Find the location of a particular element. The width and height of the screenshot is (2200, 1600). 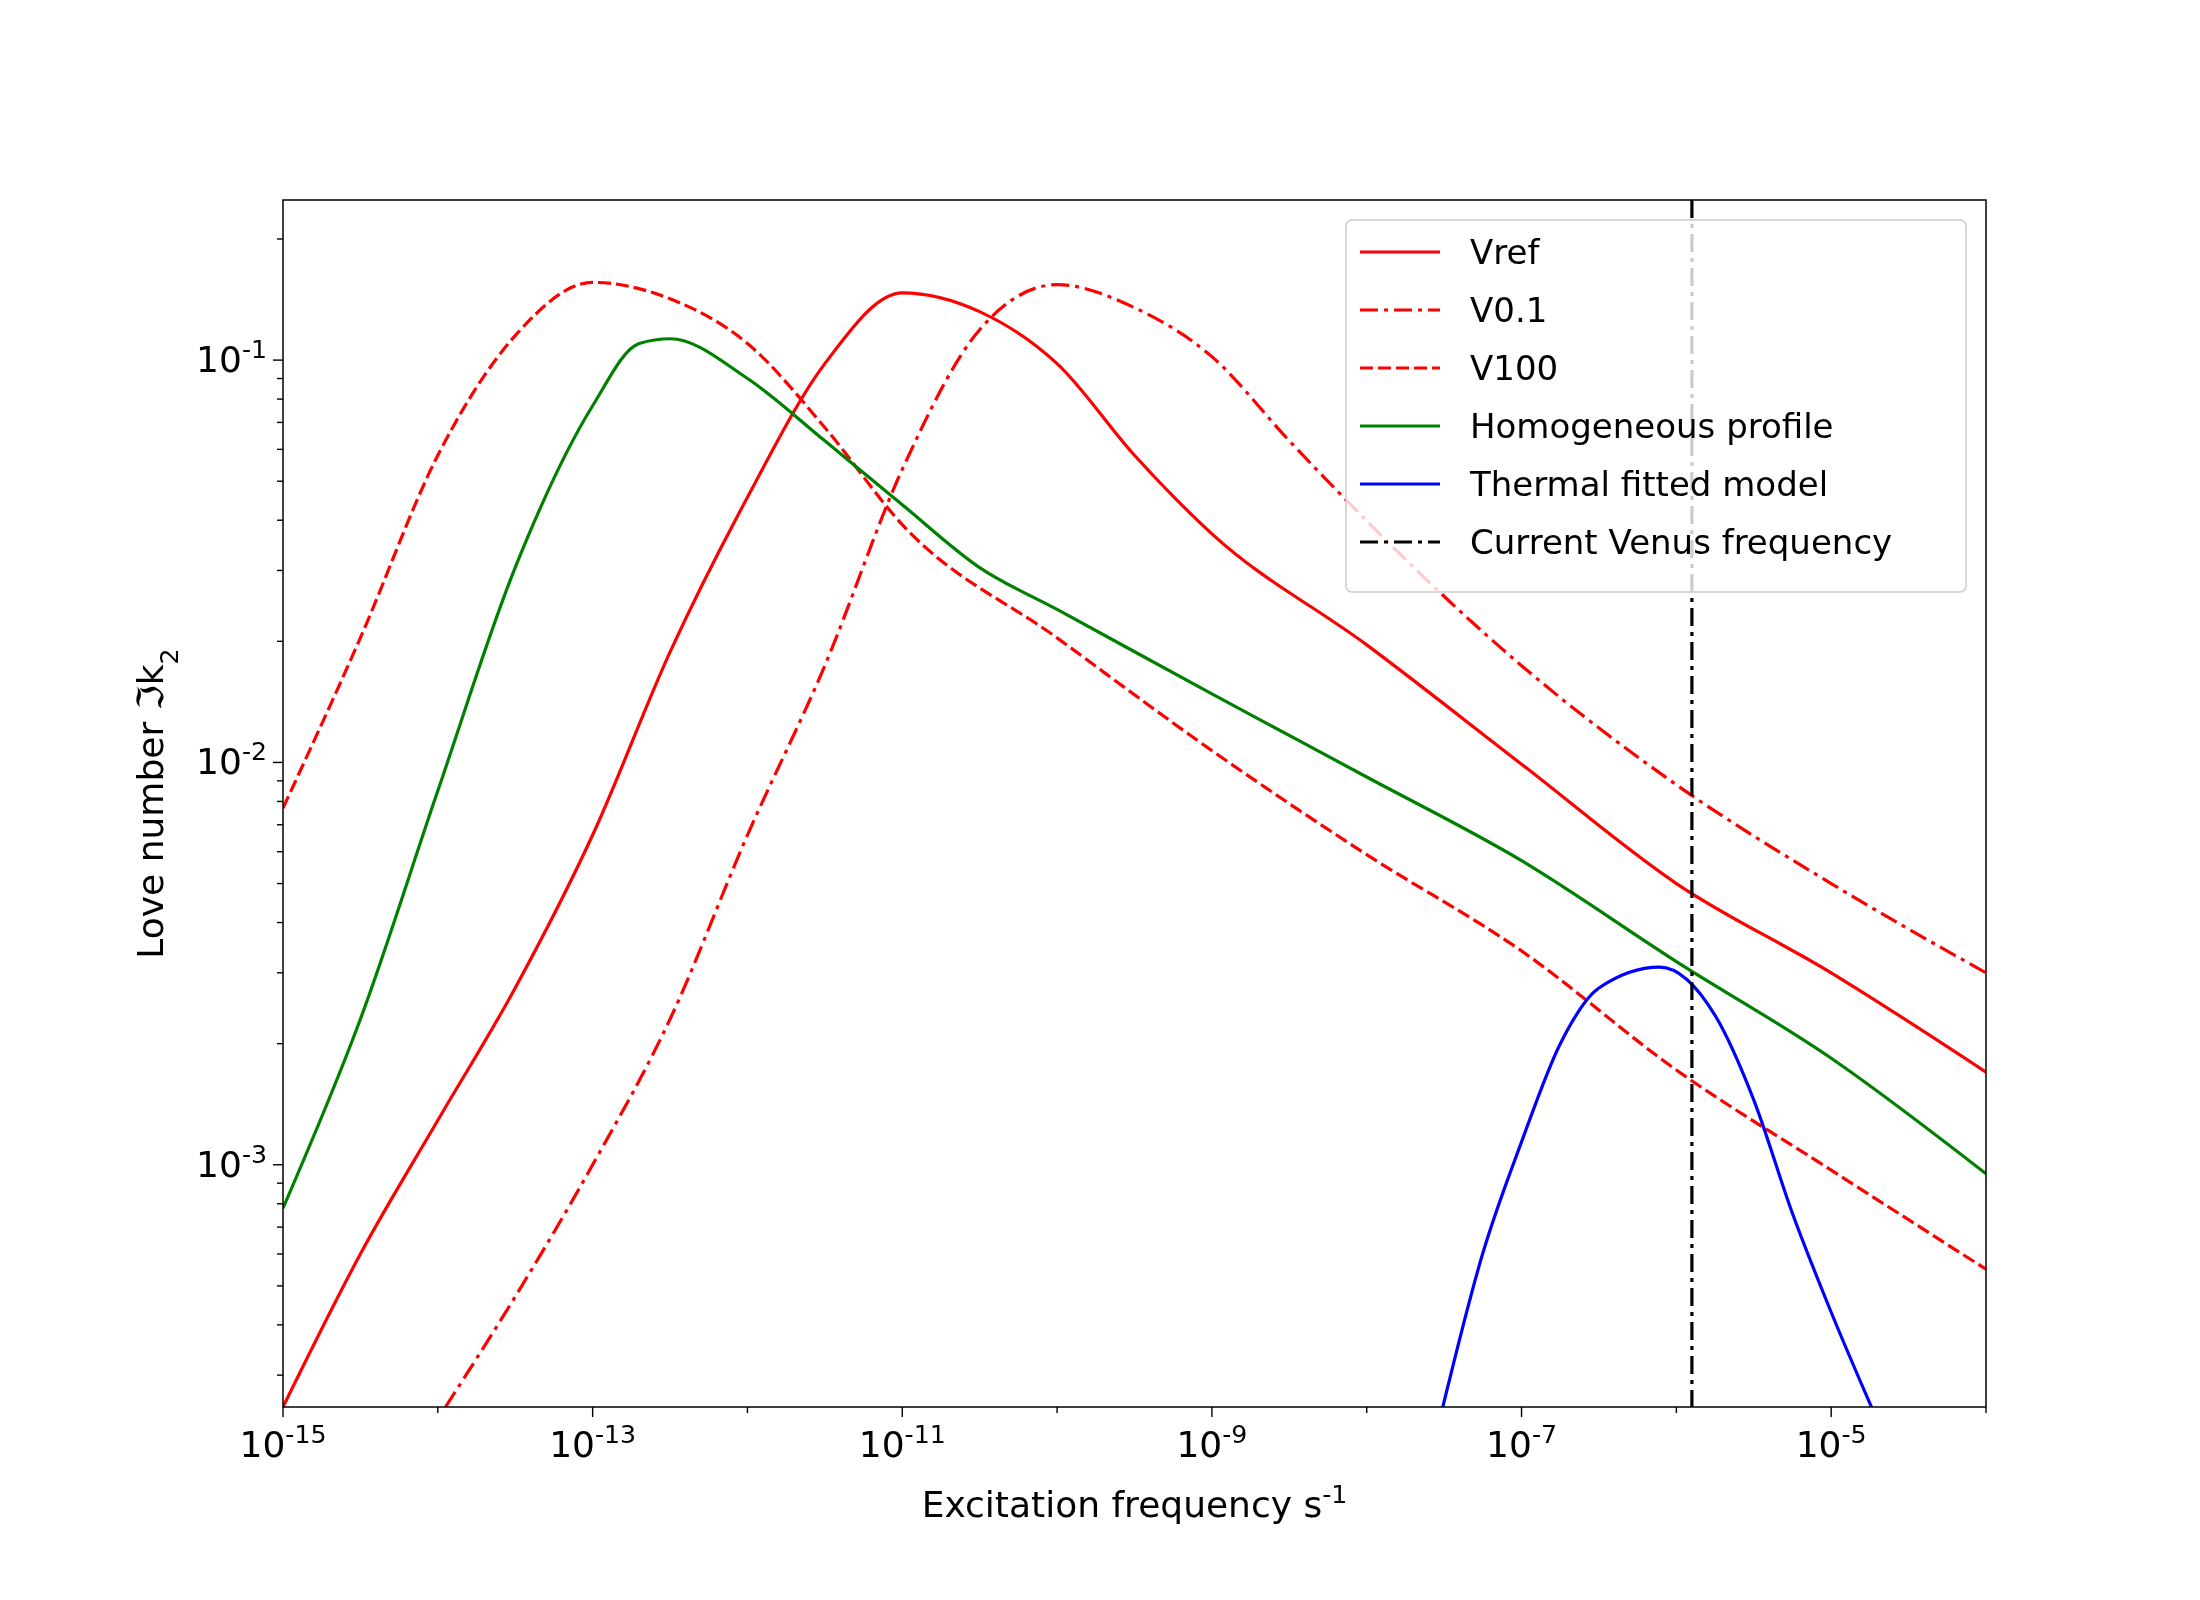

ref-line-label: Current Venus frequency is located at coordinates (1681, 542).